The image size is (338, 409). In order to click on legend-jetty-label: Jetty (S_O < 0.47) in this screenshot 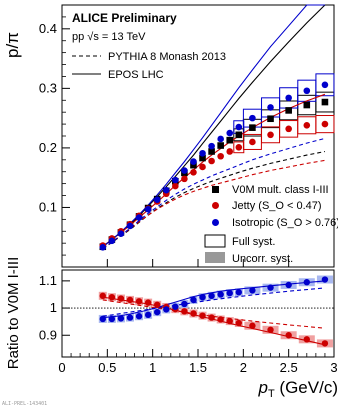, I will do `click(277, 206)`.